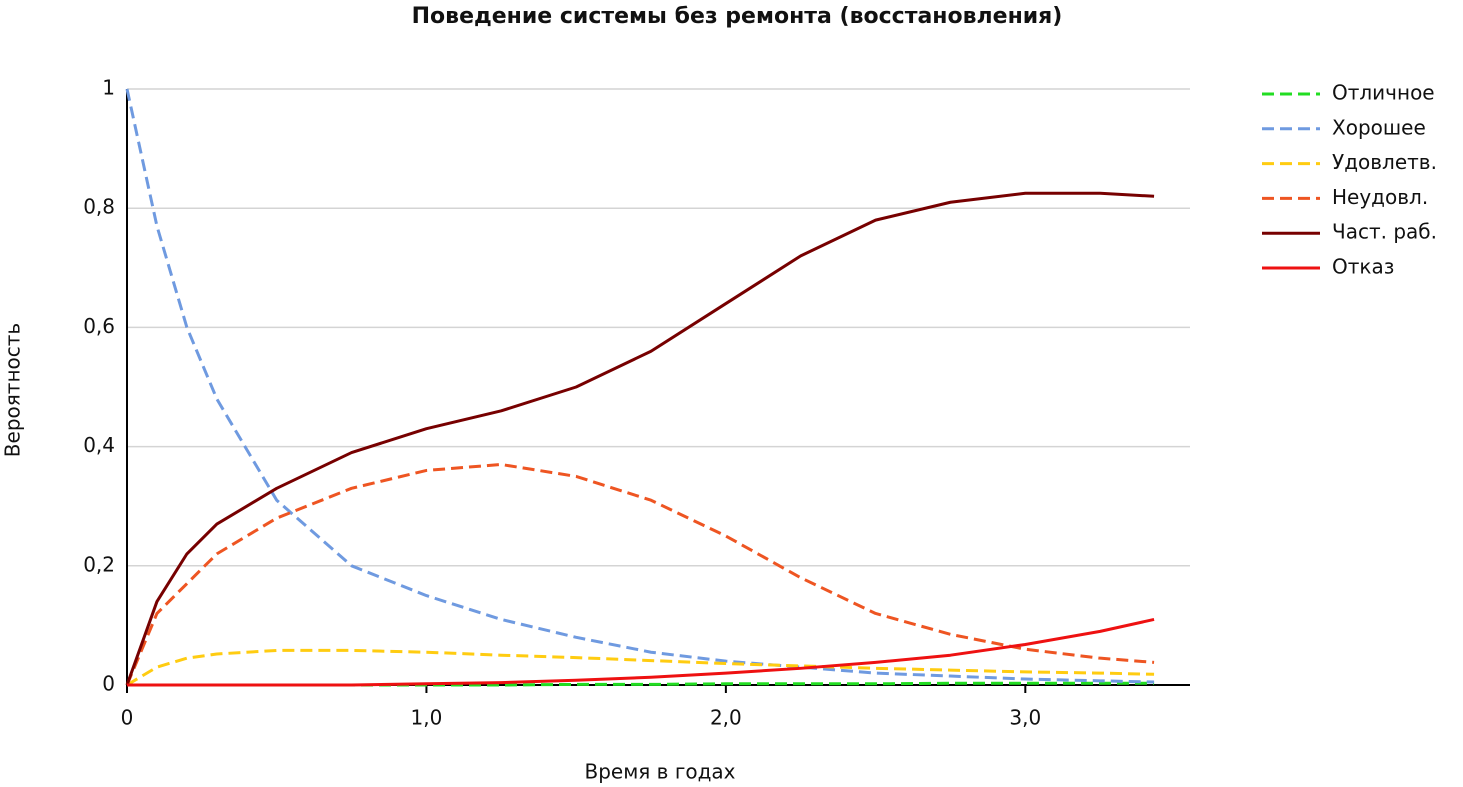 The image size is (1463, 787). I want to click on legend-label: Неудовл., so click(1380, 197).